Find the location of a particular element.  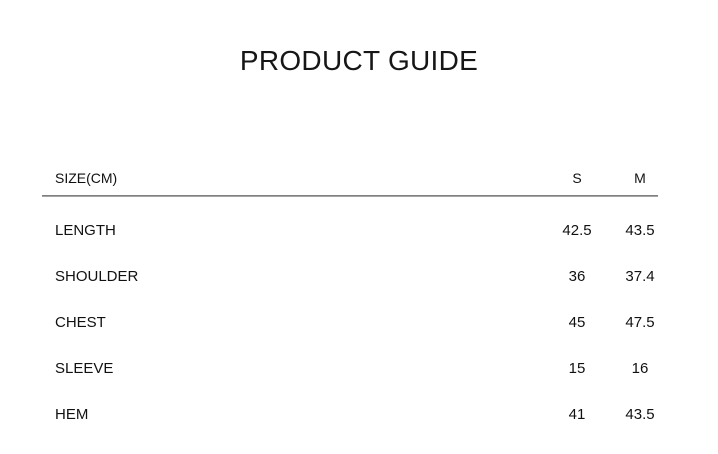

measurement-label: SHOULDER is located at coordinates (97, 276).